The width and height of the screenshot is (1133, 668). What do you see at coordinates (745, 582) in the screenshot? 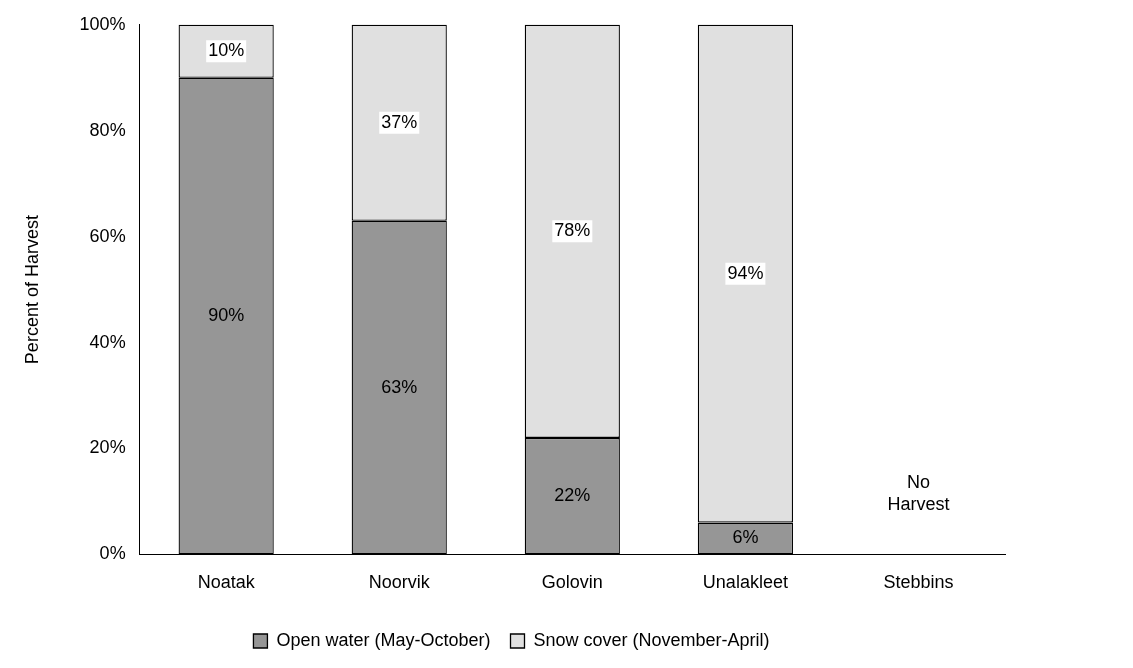
I see `x-tick-label: Unalakleet` at bounding box center [745, 582].